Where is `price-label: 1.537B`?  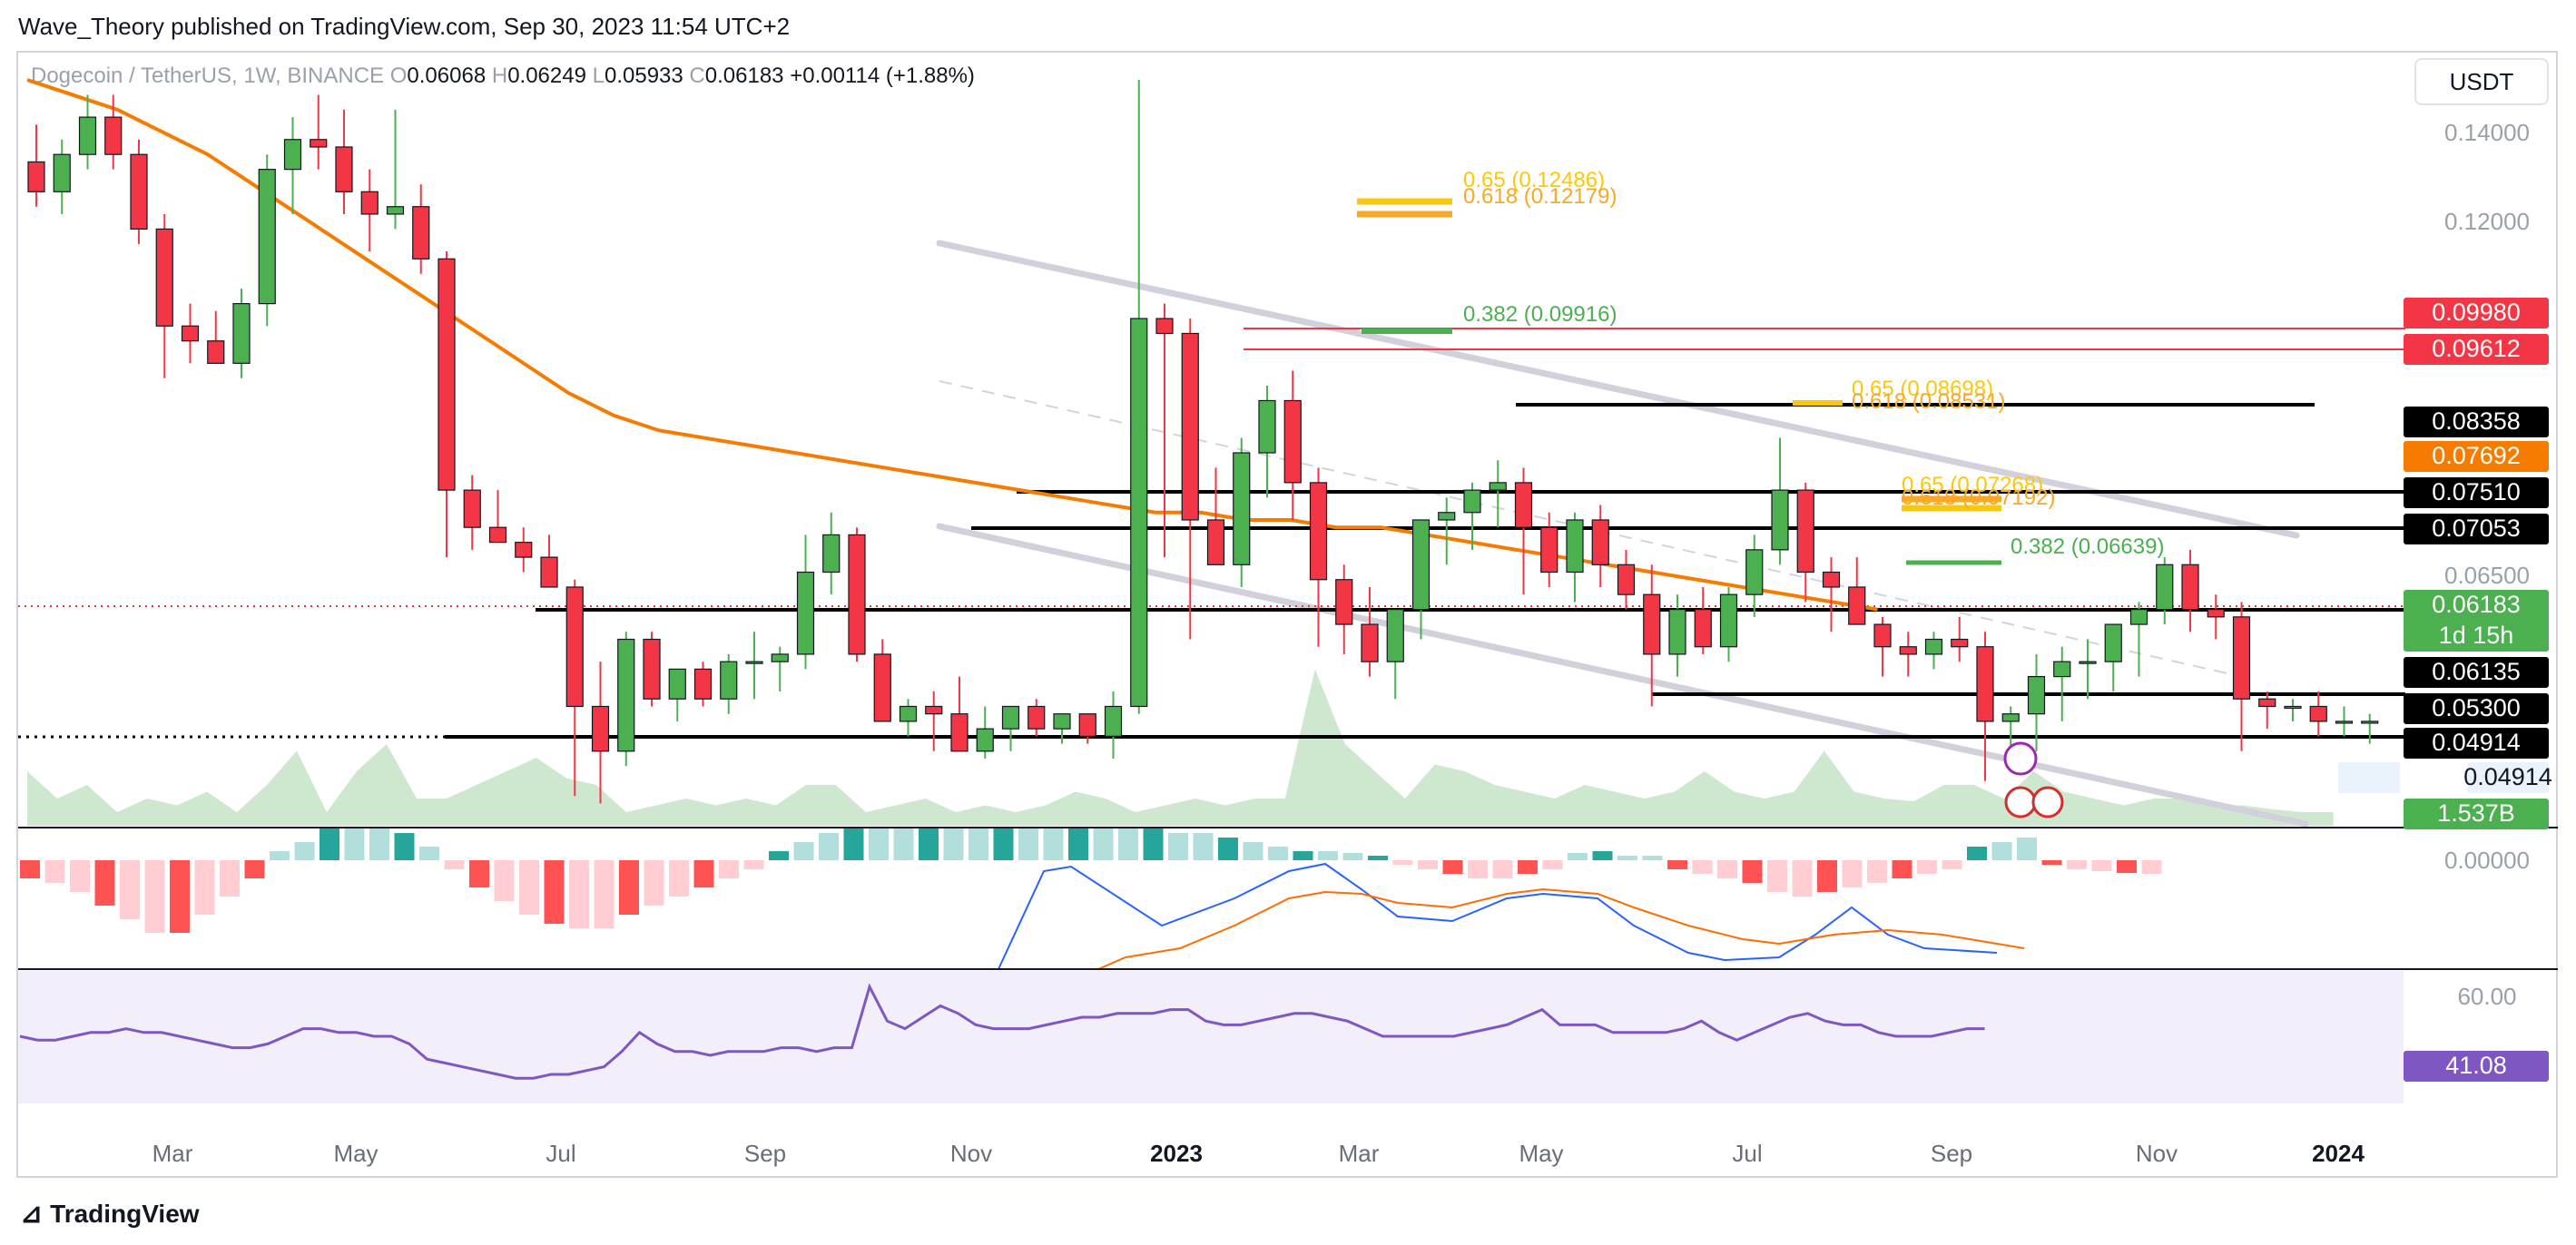
price-label: 1.537B is located at coordinates (2476, 814).